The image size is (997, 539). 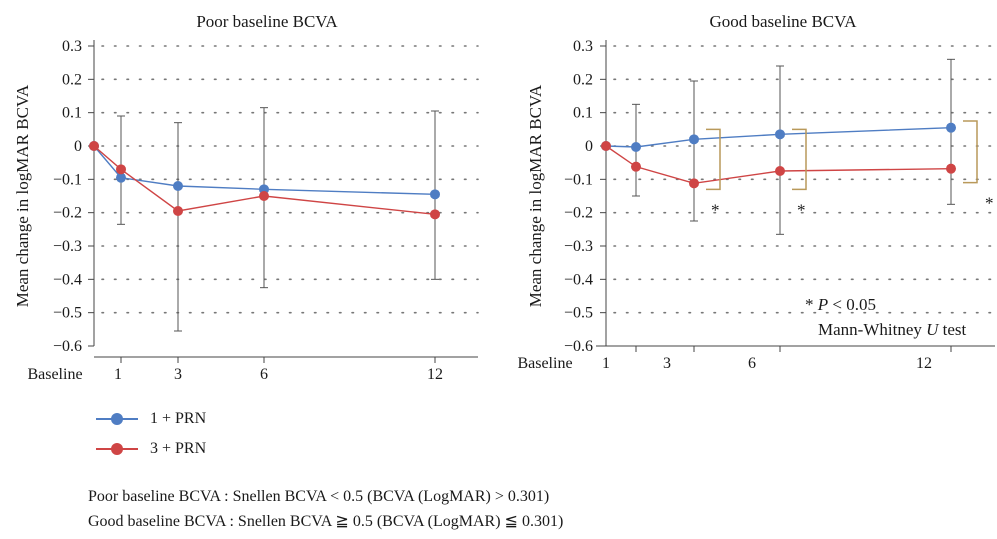 I want to click on legend-item-1-prn: 1 + PRN, so click(x=151, y=419).